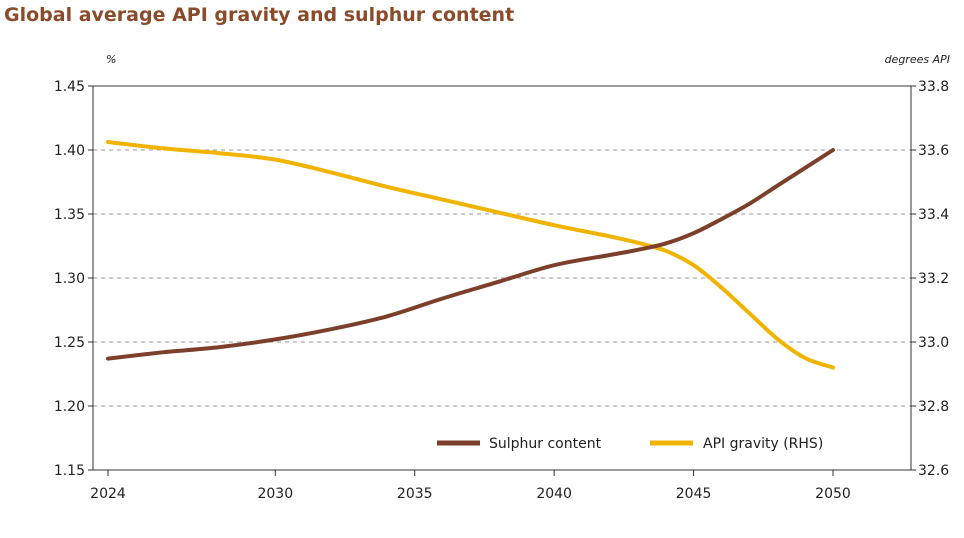  I want to click on left-tick-label: 1.30, so click(69, 279).